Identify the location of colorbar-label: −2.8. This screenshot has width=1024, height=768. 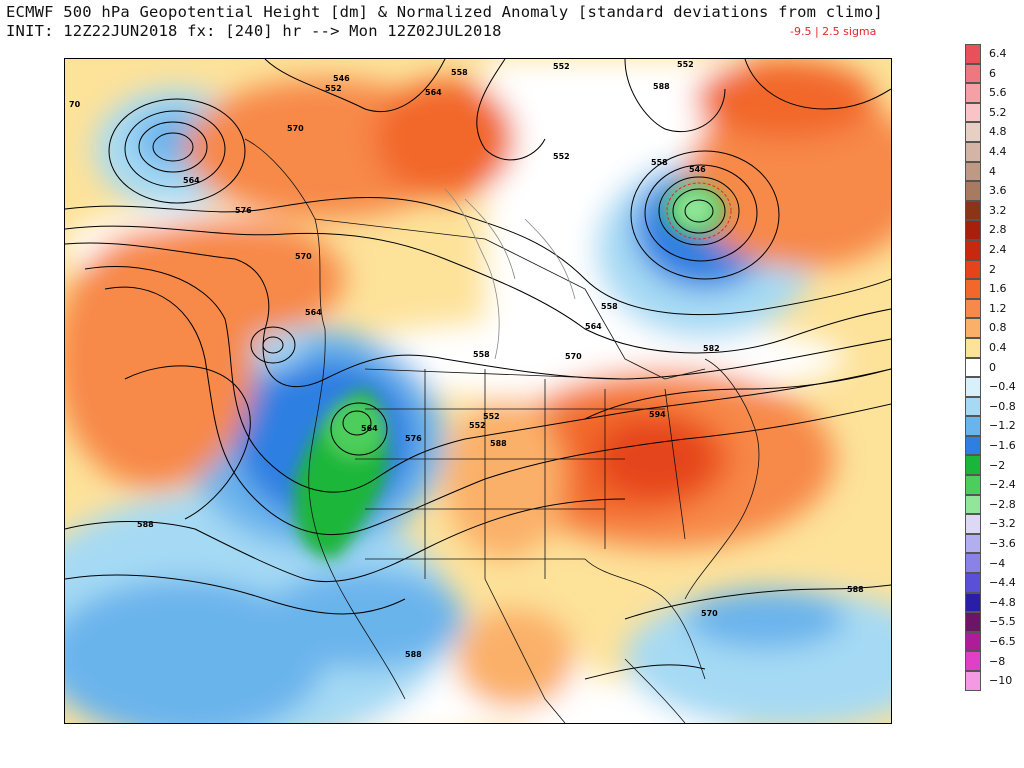
(1002, 504).